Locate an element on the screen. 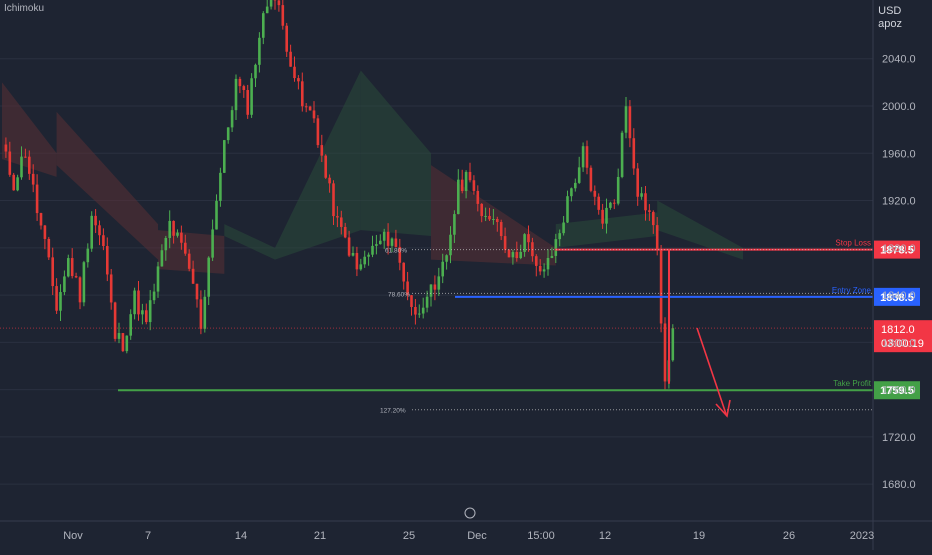 The width and height of the screenshot is (932, 555). level-line-label: Stop Loss is located at coordinates (853, 243).